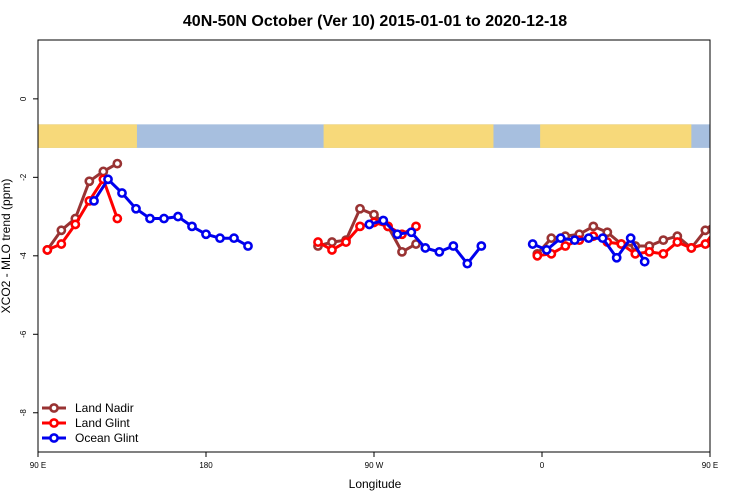 This screenshot has height=500, width=750. I want to click on x-tick-label: 180, so click(206, 465).